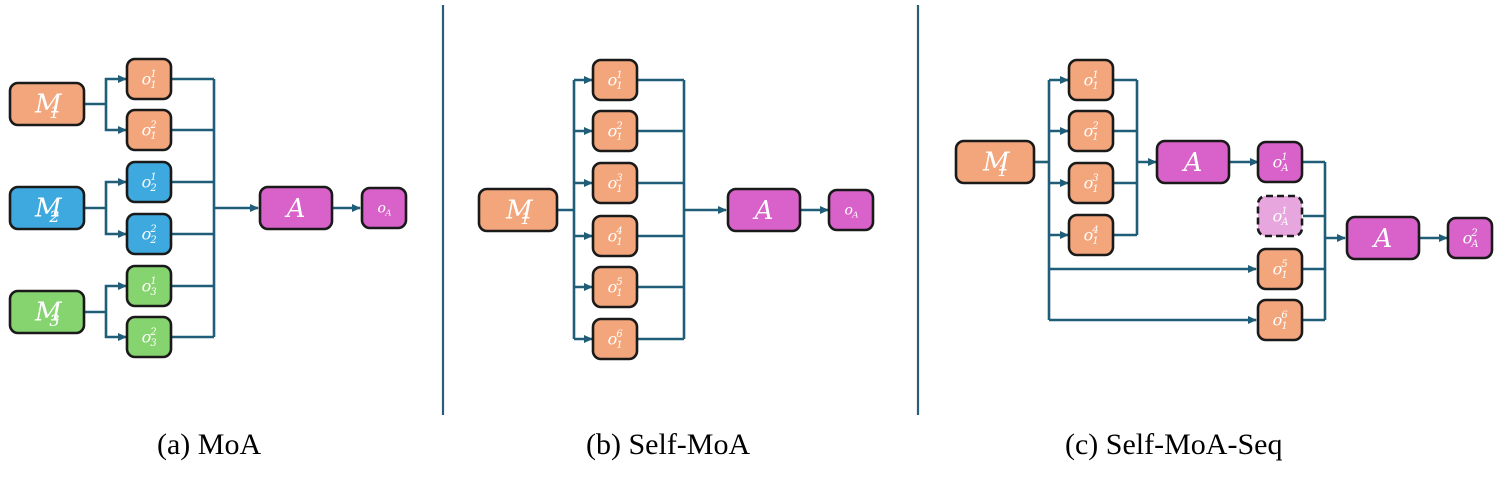 This screenshot has height=489, width=1495. Describe the element at coordinates (1284, 315) in the screenshot. I see `label-superscript: 6` at that location.